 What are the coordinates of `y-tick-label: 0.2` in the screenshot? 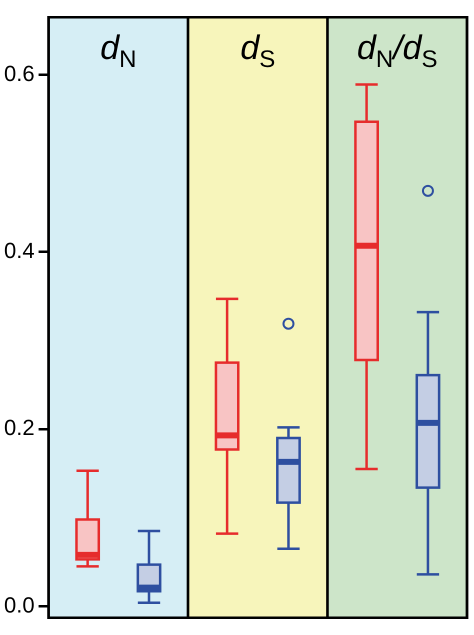 It's located at (19, 427).